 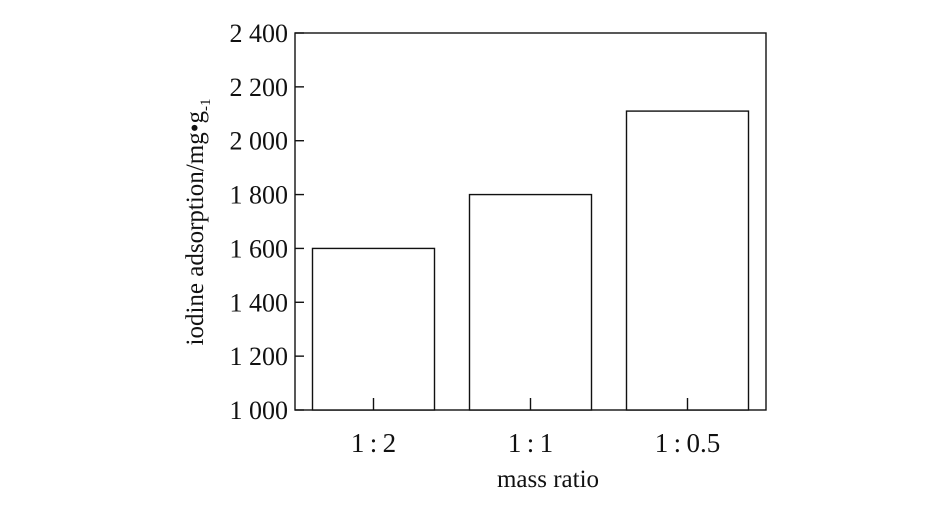 What do you see at coordinates (259, 248) in the screenshot?
I see `y-tick-label: 1 600` at bounding box center [259, 248].